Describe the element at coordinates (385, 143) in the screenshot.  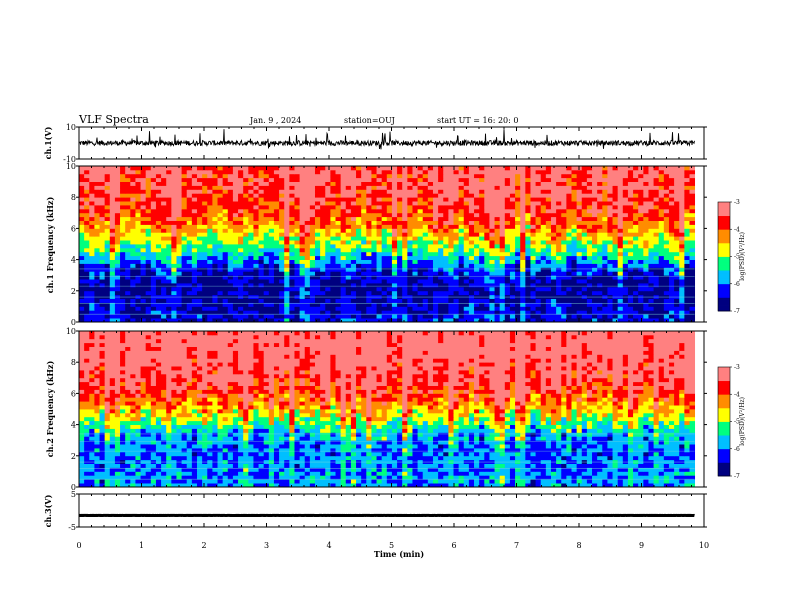
I see `ch1-waveform-panel: 10-10` at that location.